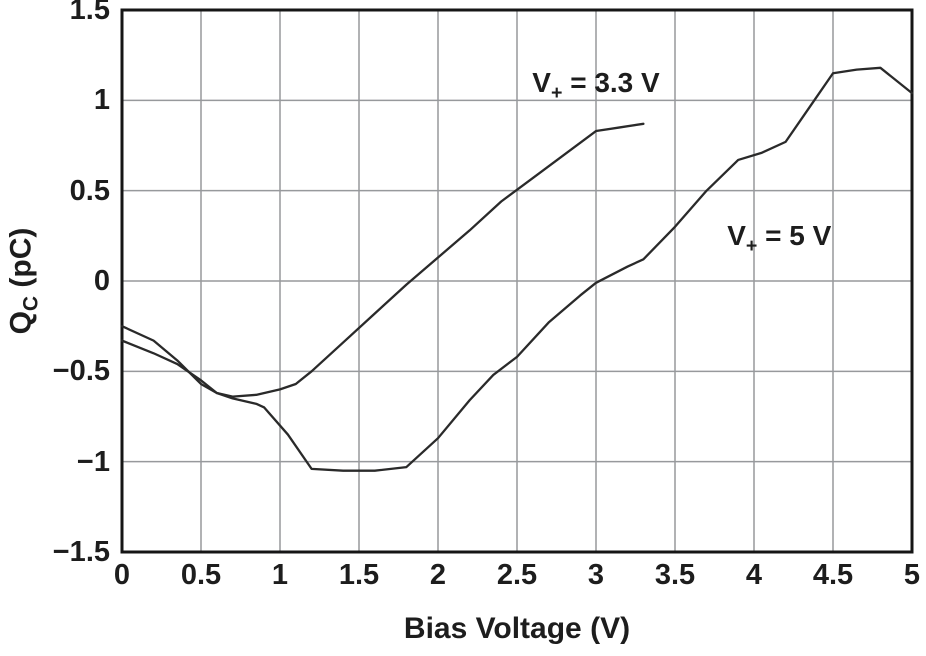 The image size is (926, 656). Describe the element at coordinates (517, 628) in the screenshot. I see `x-axis-title: Bias Voltage (V)` at that location.